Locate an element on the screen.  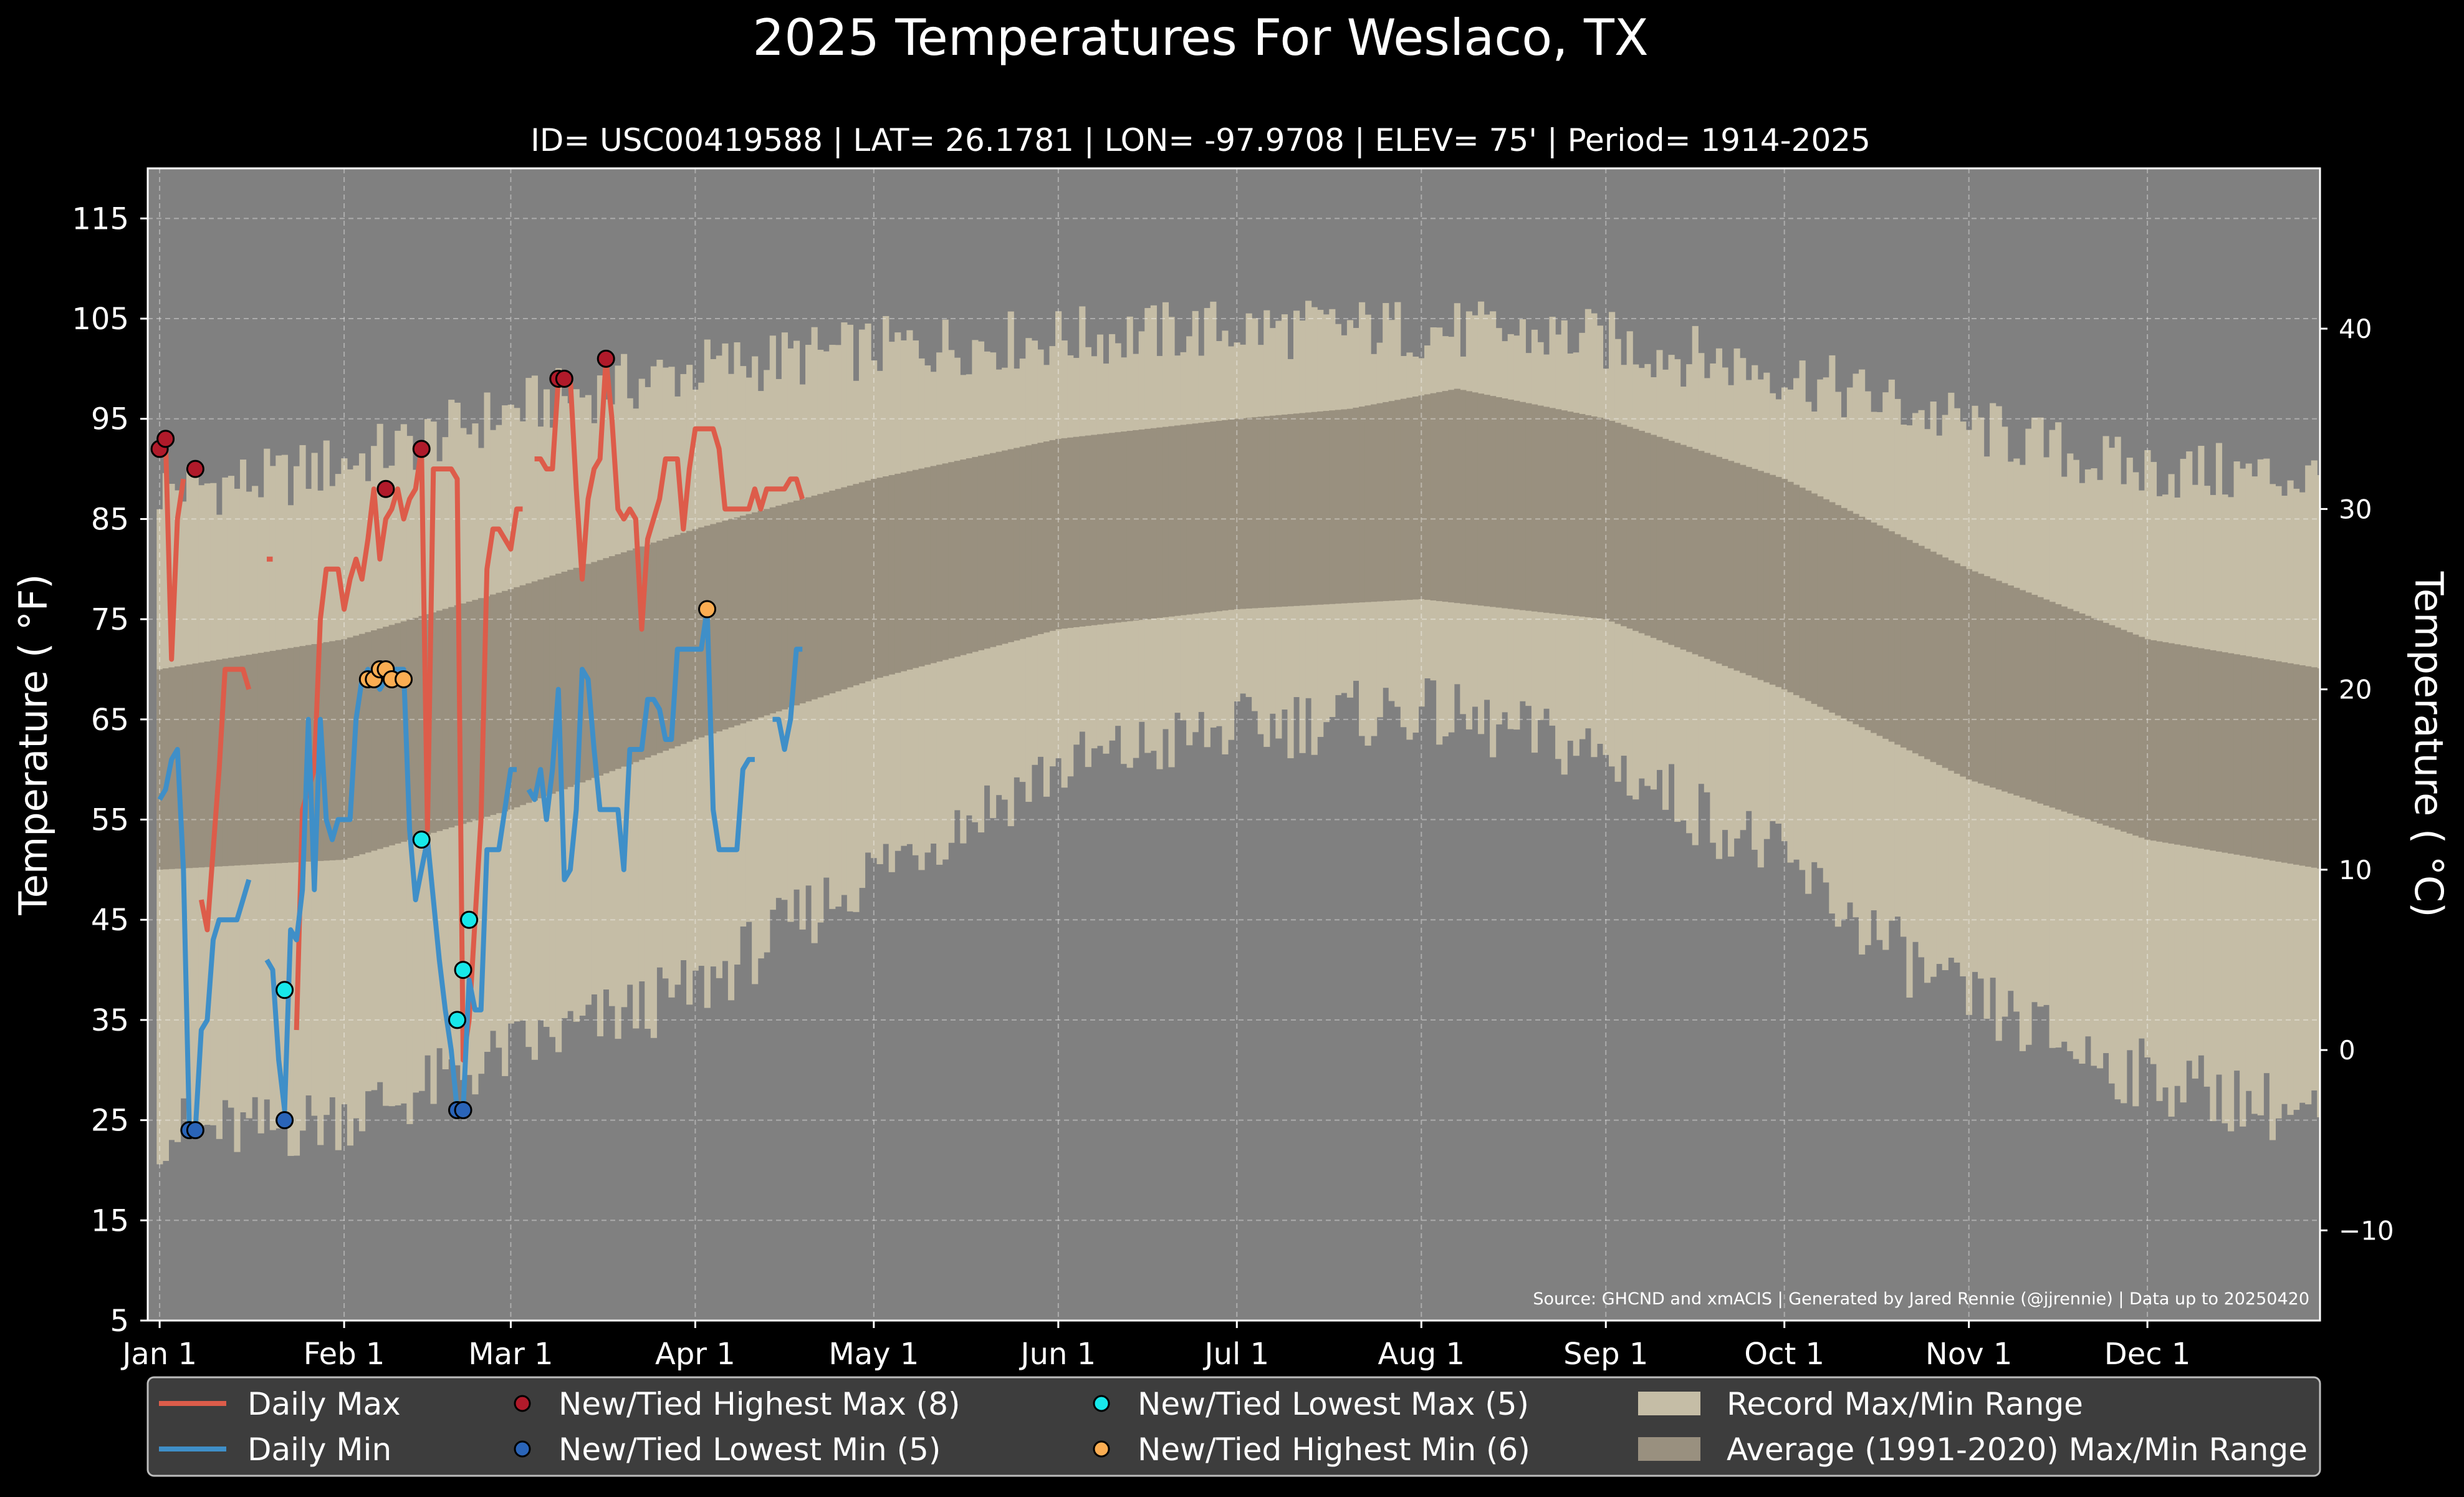
y-tick-label-right: 10 is located at coordinates (2355, 870).